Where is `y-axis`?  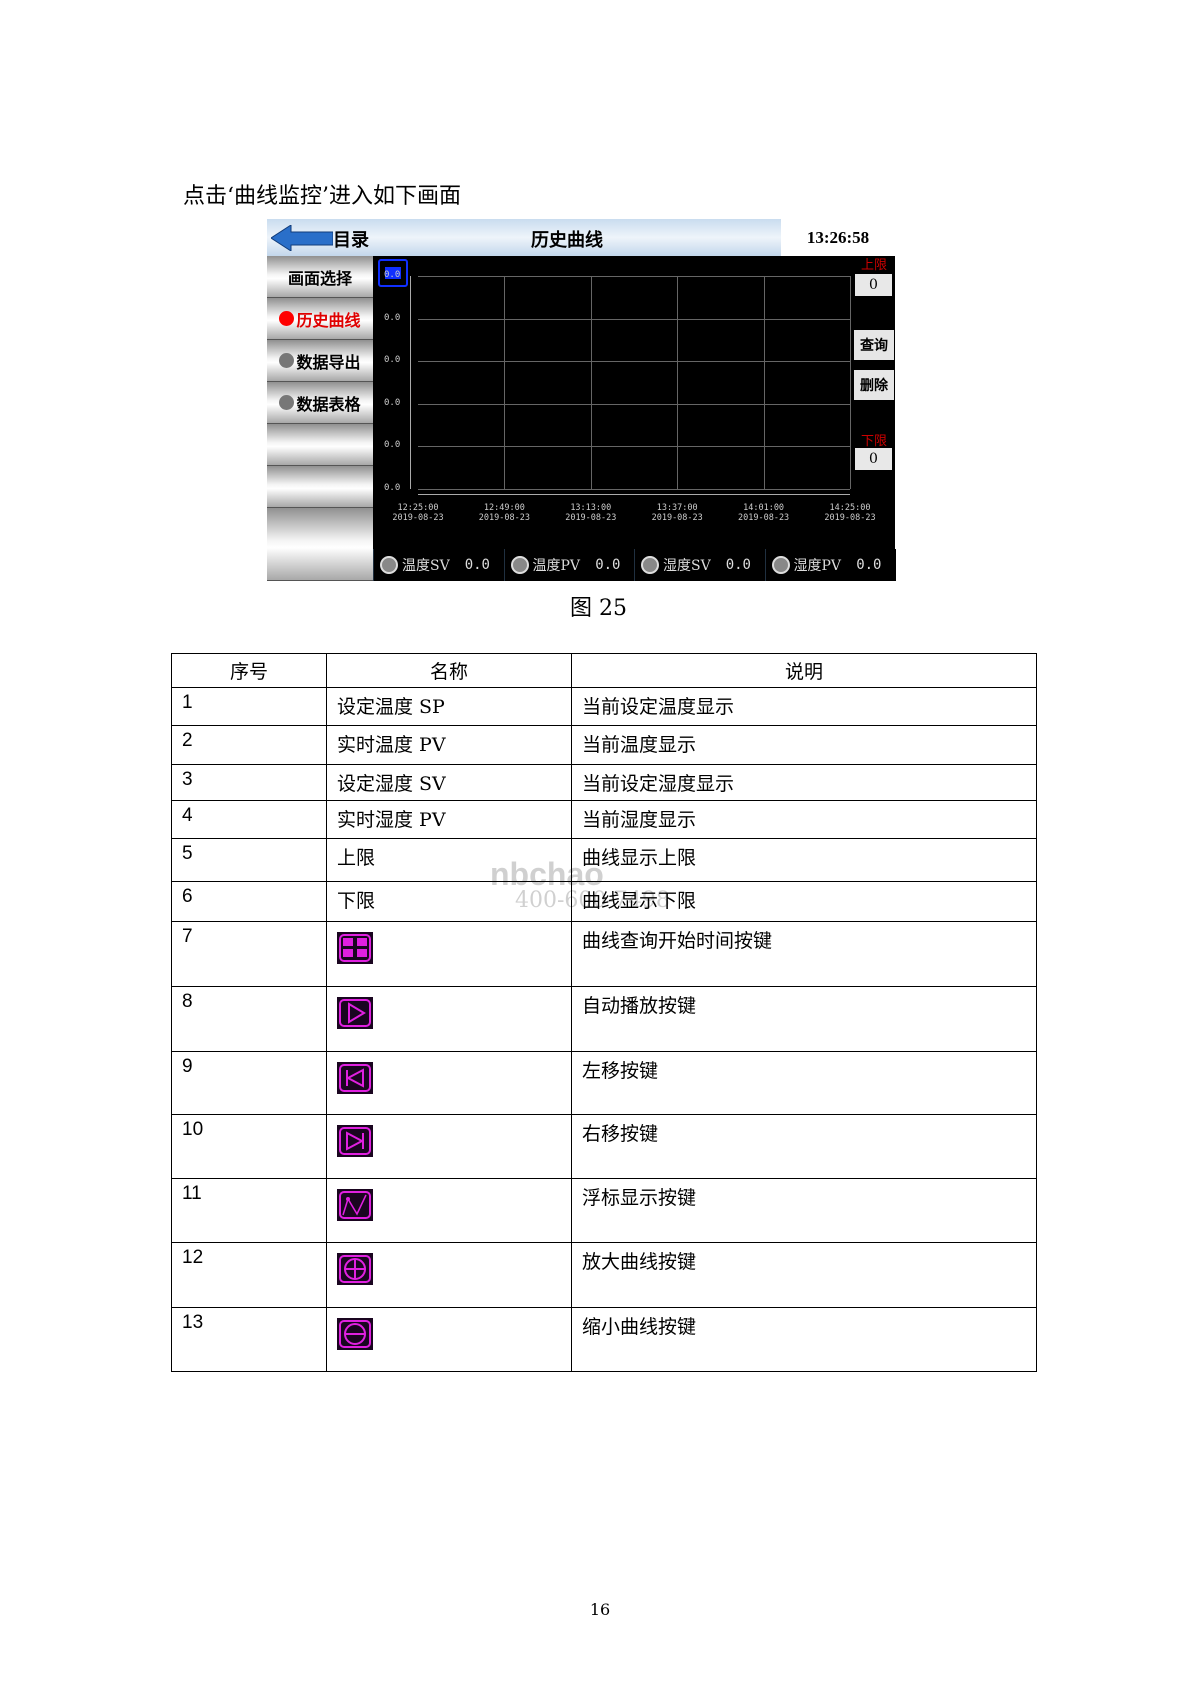
y-axis is located at coordinates (410, 382).